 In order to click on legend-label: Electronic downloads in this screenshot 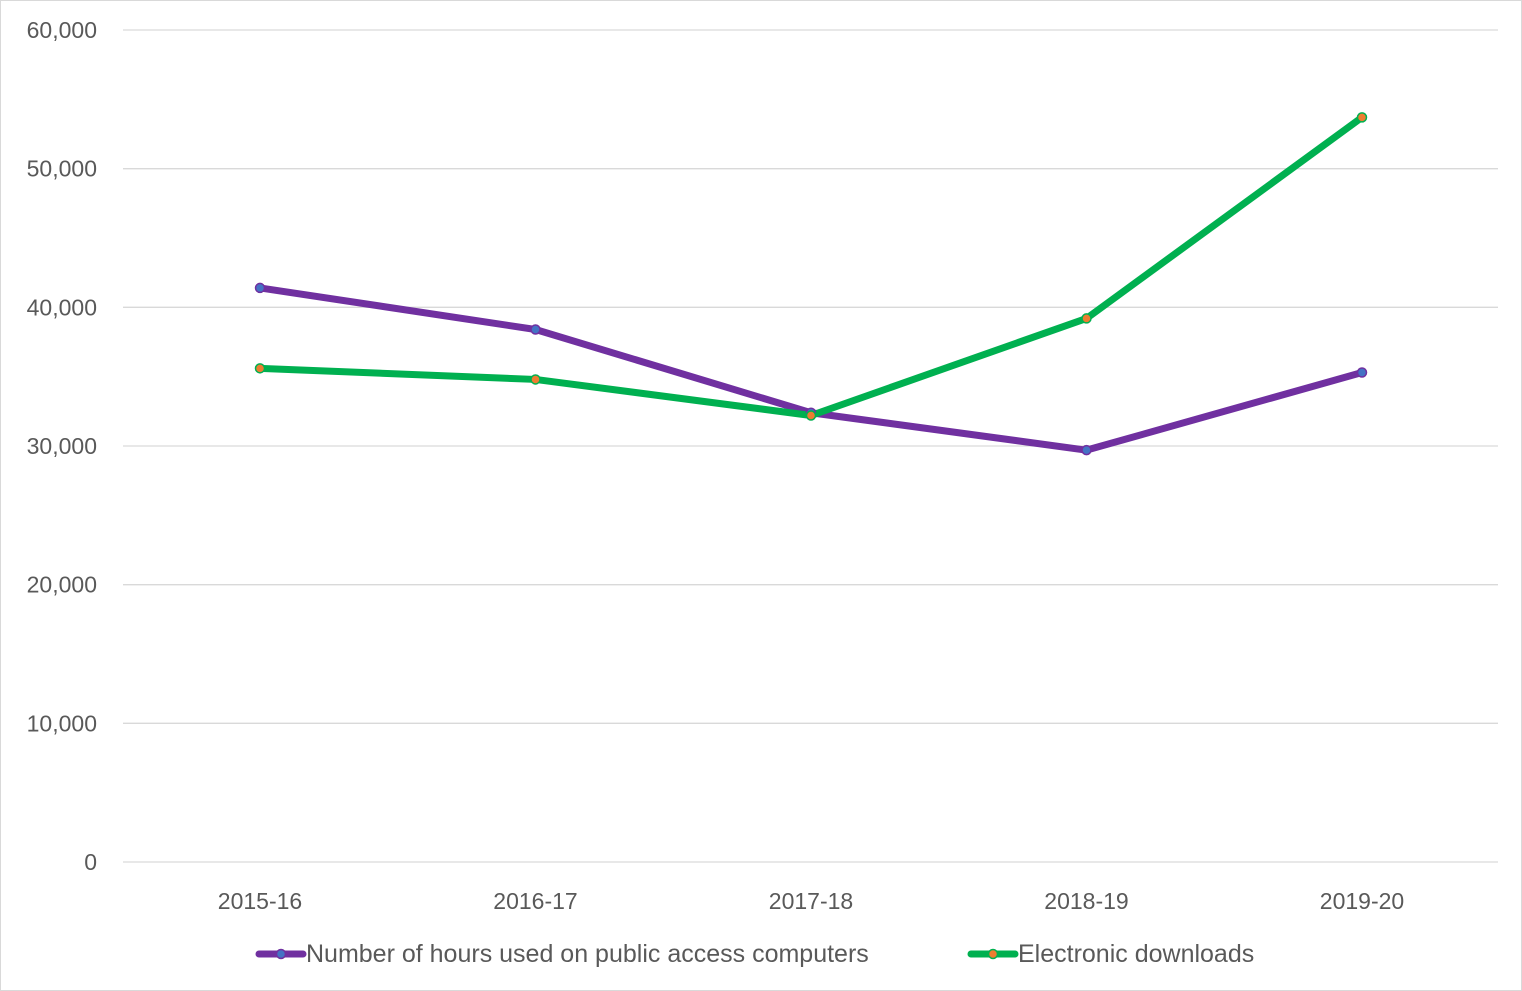, I will do `click(1136, 954)`.